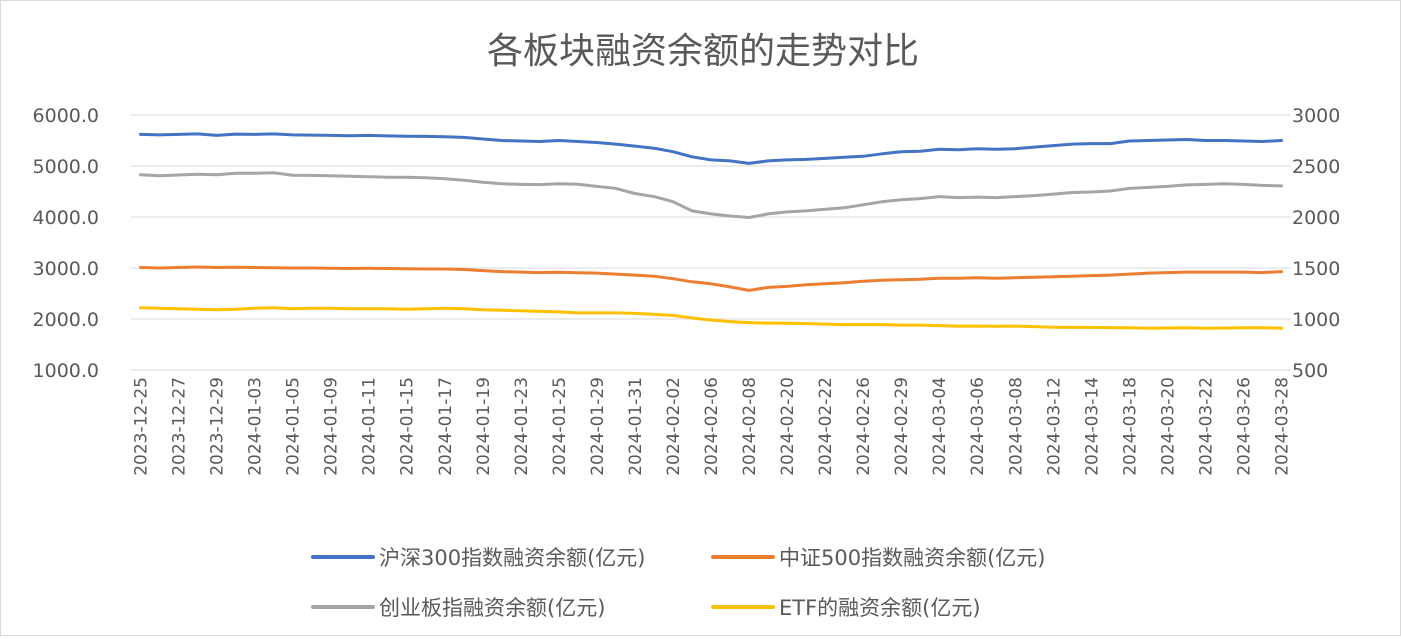 The height and width of the screenshot is (639, 1401). Describe the element at coordinates (978, 426) in the screenshot. I see `x-tick-label: 2024-03-06` at that location.